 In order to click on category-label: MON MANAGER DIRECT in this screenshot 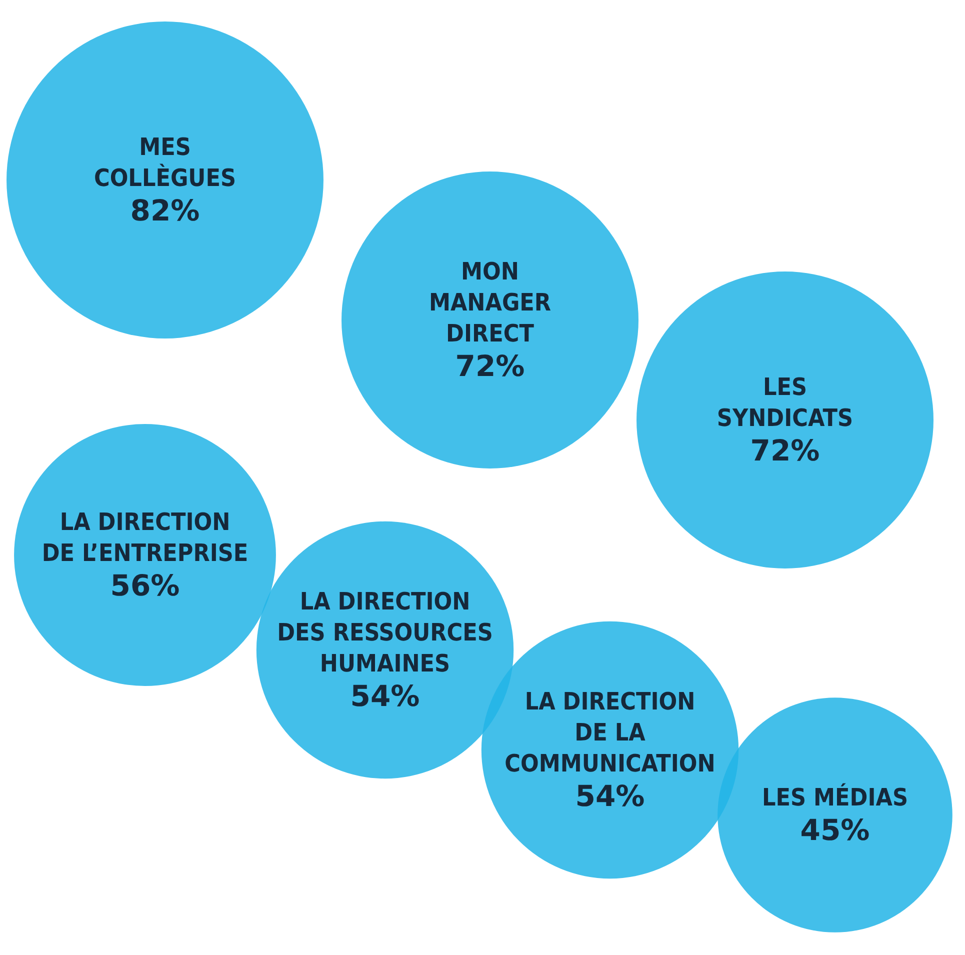, I will do `click(490, 303)`.